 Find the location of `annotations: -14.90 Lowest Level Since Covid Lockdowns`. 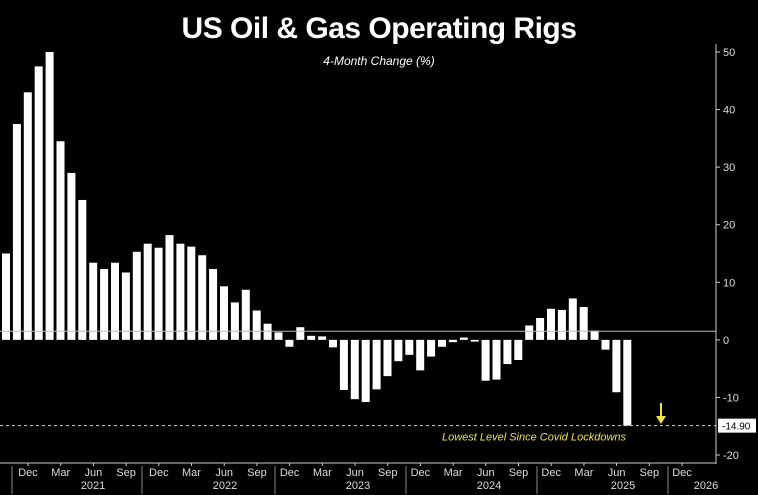

annotations: -14.90 Lowest Level Since Covid Lockdowns is located at coordinates (378, 423).